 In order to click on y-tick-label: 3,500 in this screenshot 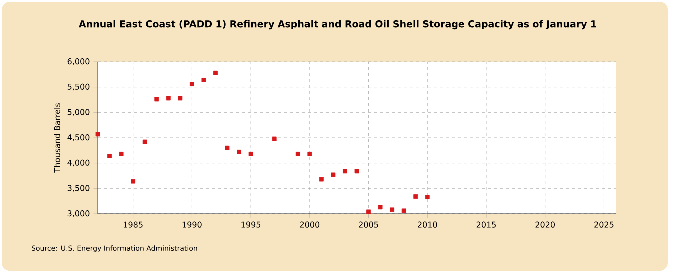, I will do `click(79, 188)`.